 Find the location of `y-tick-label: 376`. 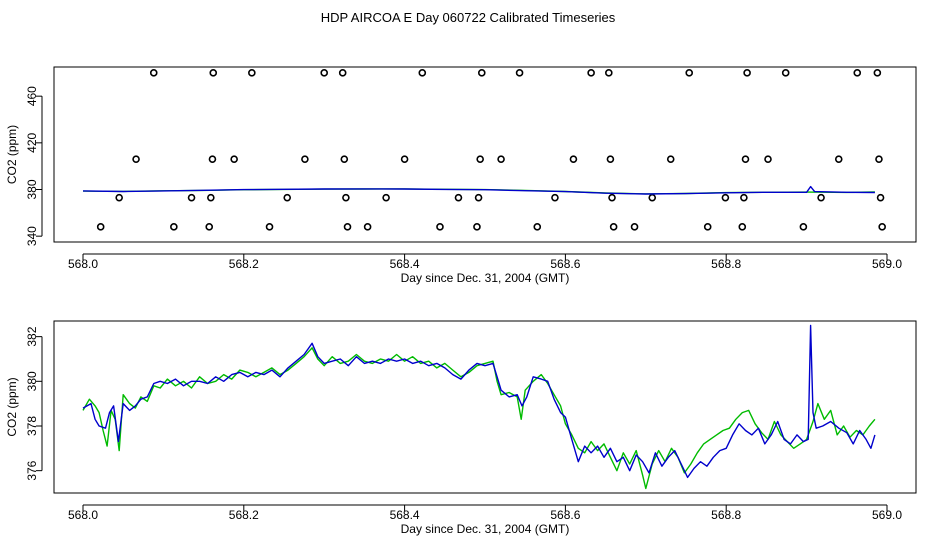

y-tick-label: 376 is located at coordinates (32, 470).